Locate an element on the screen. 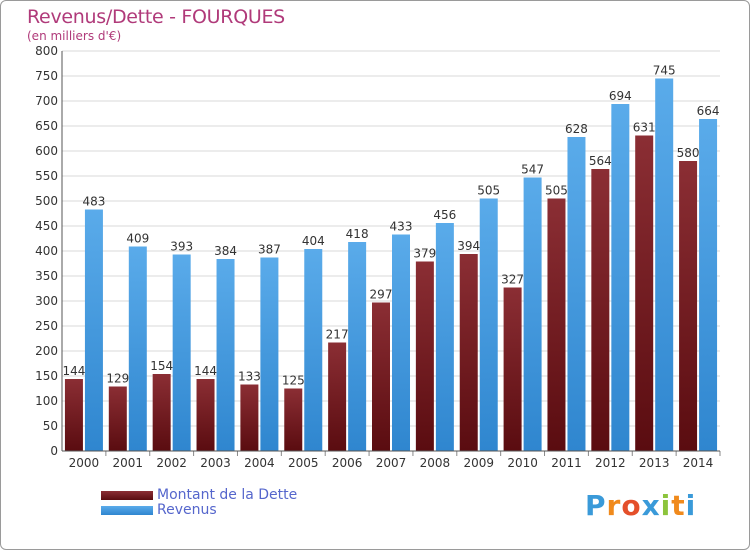  x-tick-label: 2007 is located at coordinates (391, 463).